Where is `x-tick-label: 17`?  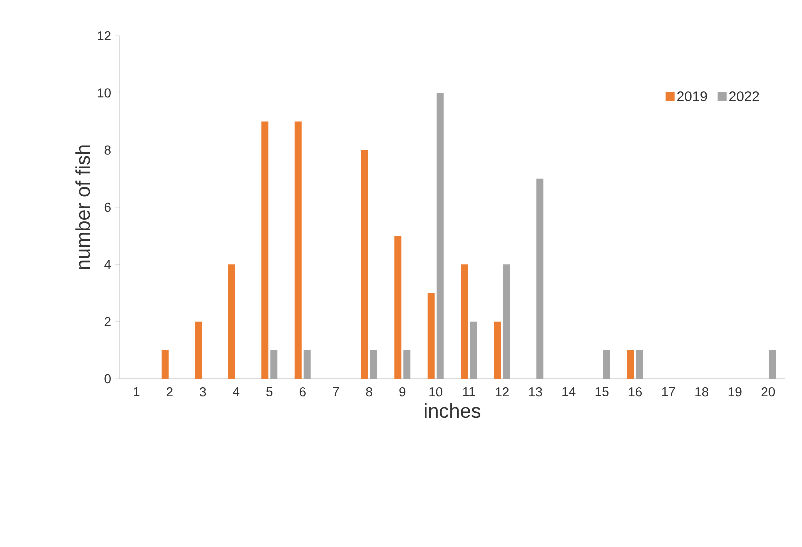 x-tick-label: 17 is located at coordinates (669, 392).